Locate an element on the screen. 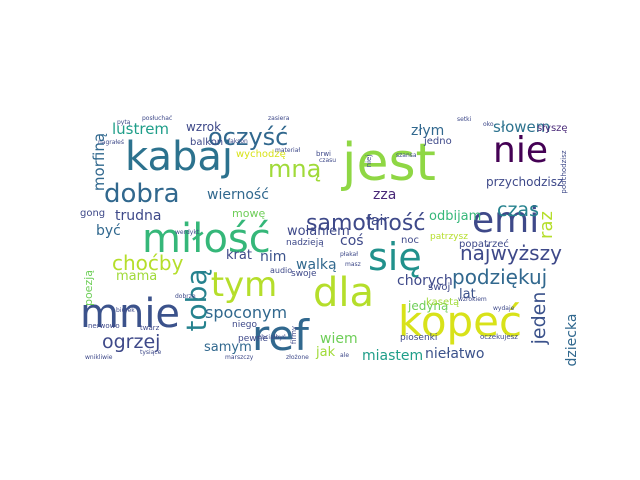  word-cloud-word: biurek is located at coordinates (125, 310).